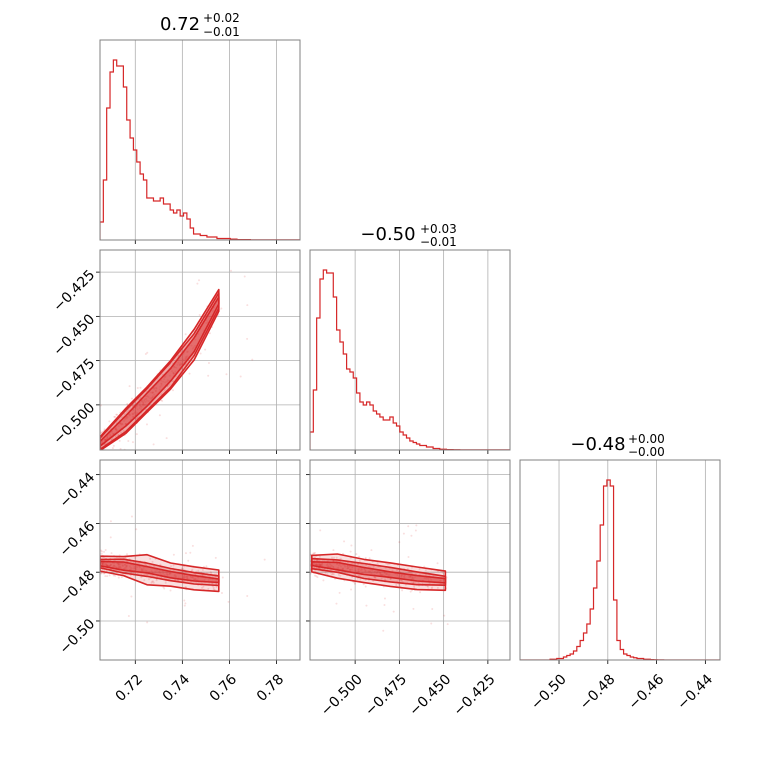 The height and width of the screenshot is (760, 760). I want to click on panel-frame, so click(200, 140).